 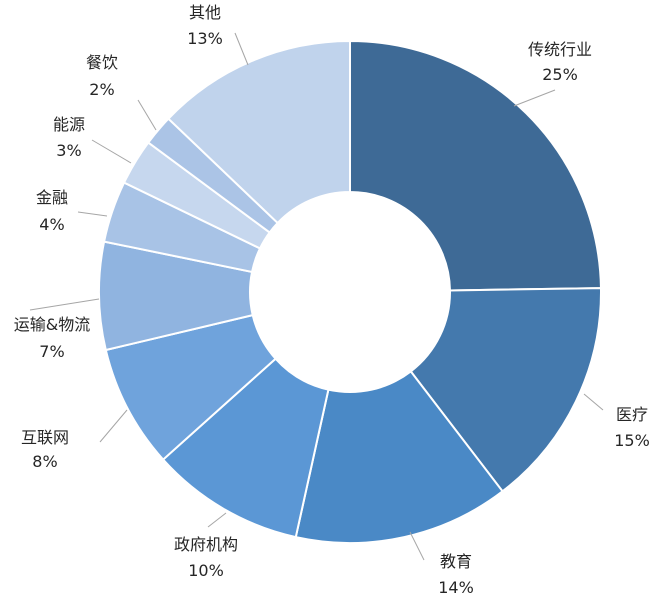 I want to click on category-label: 传统行业, so click(x=560, y=49).